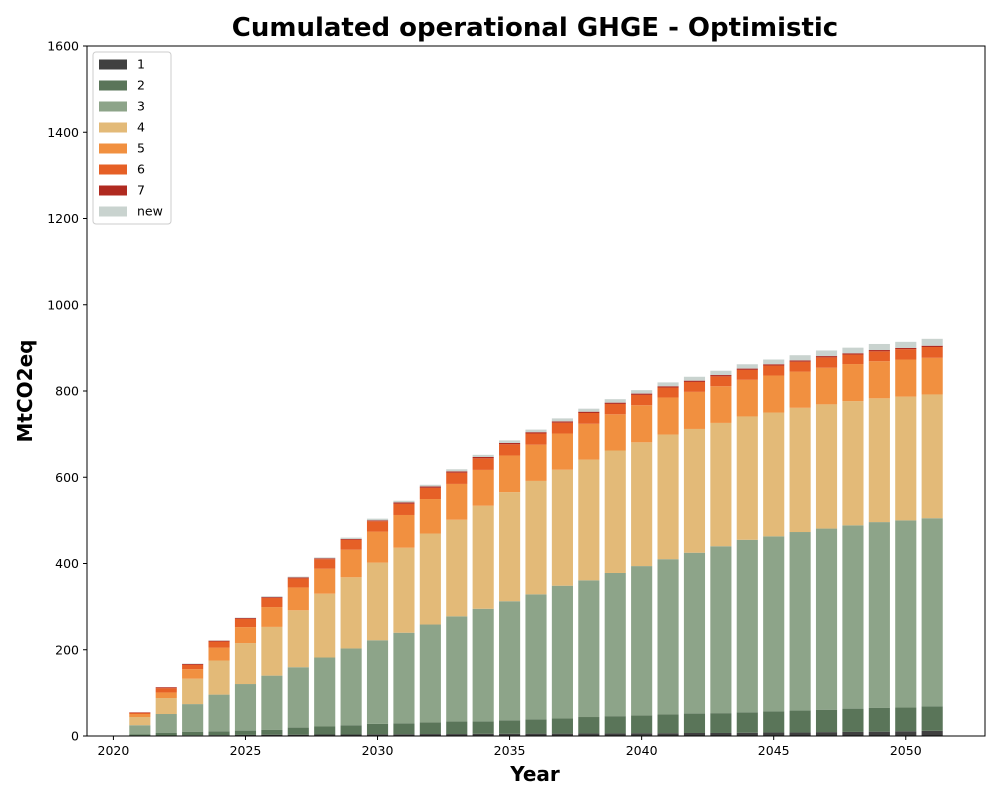 The width and height of the screenshot is (1000, 800). What do you see at coordinates (615, 734) in the screenshot?
I see `bar-1-2039` at bounding box center [615, 734].